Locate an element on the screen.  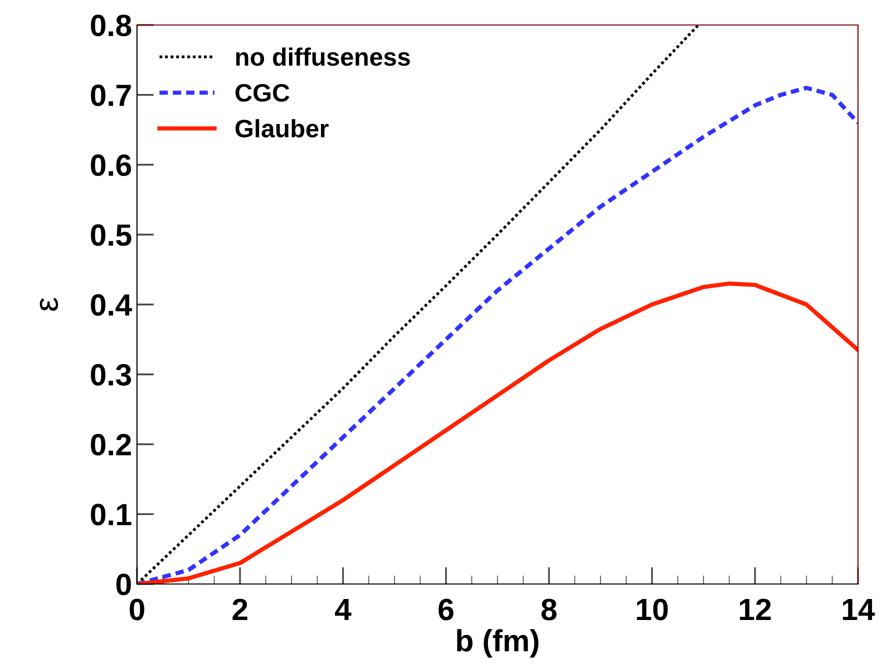
y-axis-title: ε is located at coordinates (49, 304).